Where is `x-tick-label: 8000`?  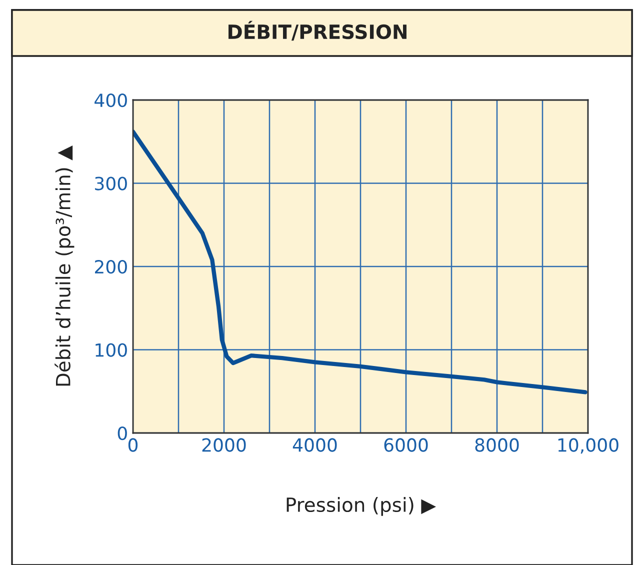 x-tick-label: 8000 is located at coordinates (497, 445).